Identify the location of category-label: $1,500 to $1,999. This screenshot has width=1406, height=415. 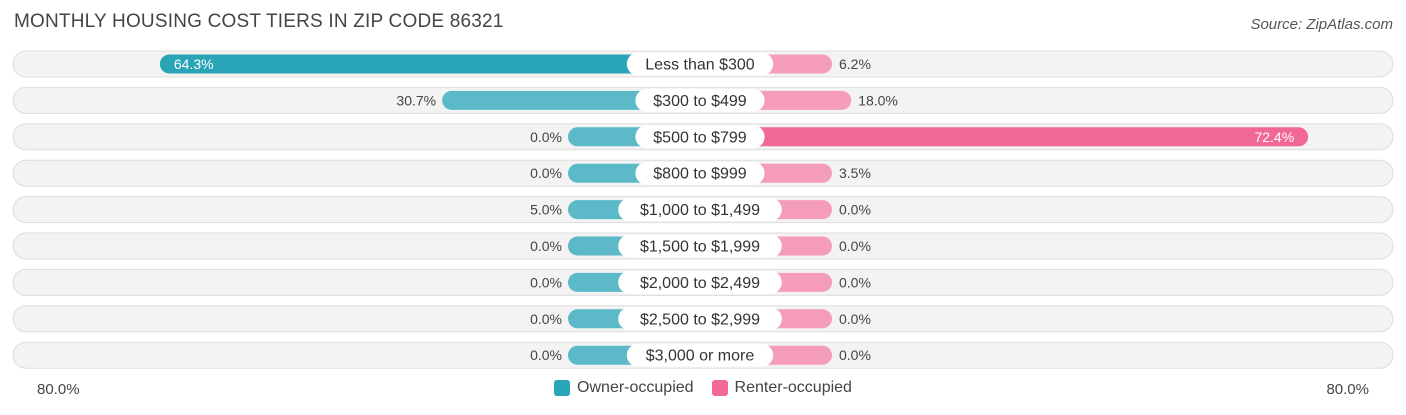
(700, 247).